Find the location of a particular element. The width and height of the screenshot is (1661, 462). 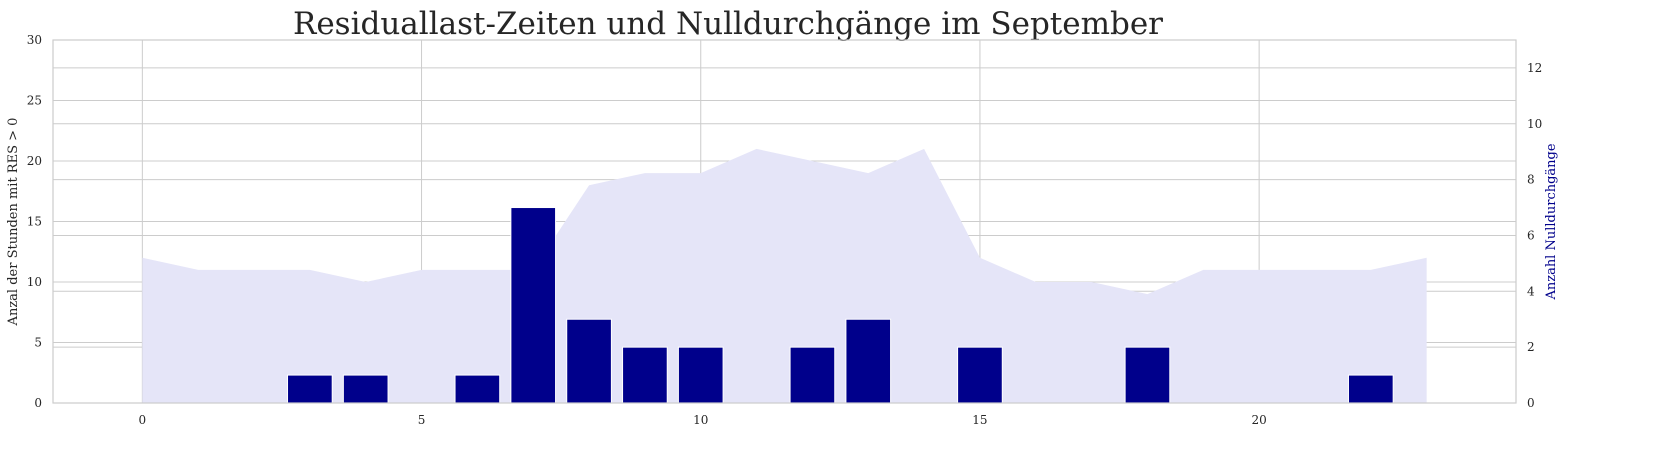

y-right-tick-label-10: 10 is located at coordinates (1534, 124).